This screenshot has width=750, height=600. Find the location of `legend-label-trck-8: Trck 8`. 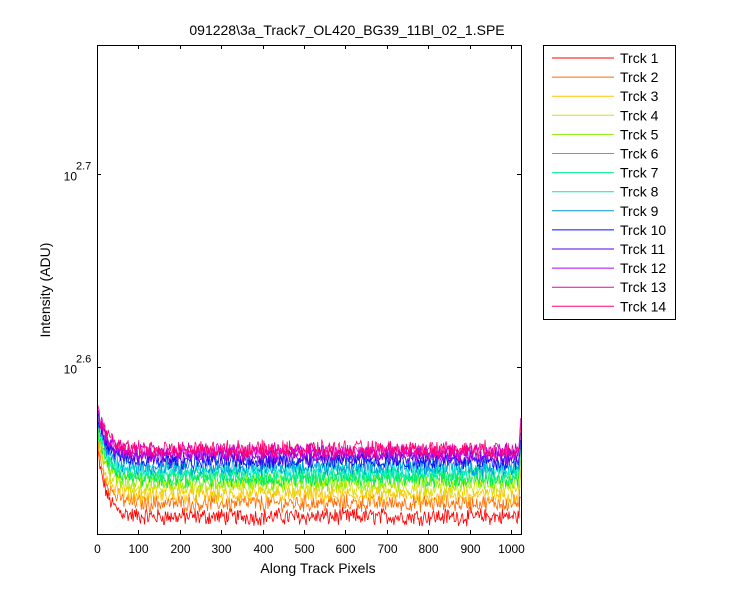

legend-label-trck-8: Trck 8 is located at coordinates (639, 192).